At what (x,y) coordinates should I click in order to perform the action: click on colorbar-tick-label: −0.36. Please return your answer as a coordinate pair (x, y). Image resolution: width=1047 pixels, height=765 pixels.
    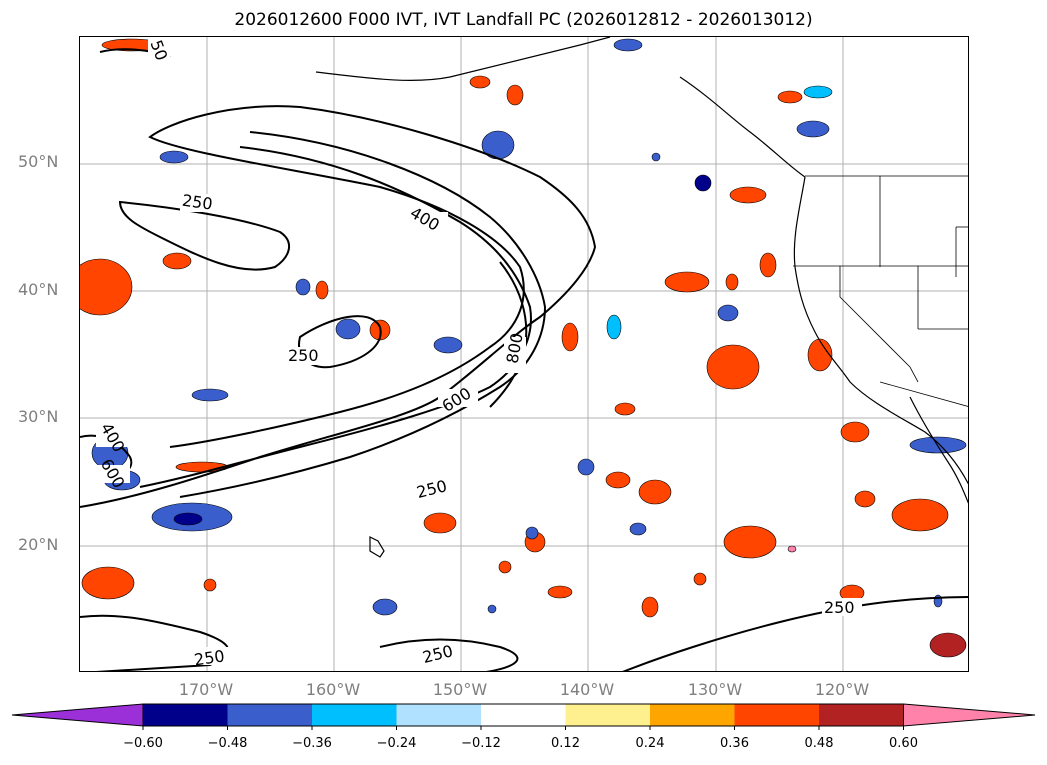
    Looking at the image, I should click on (312, 743).